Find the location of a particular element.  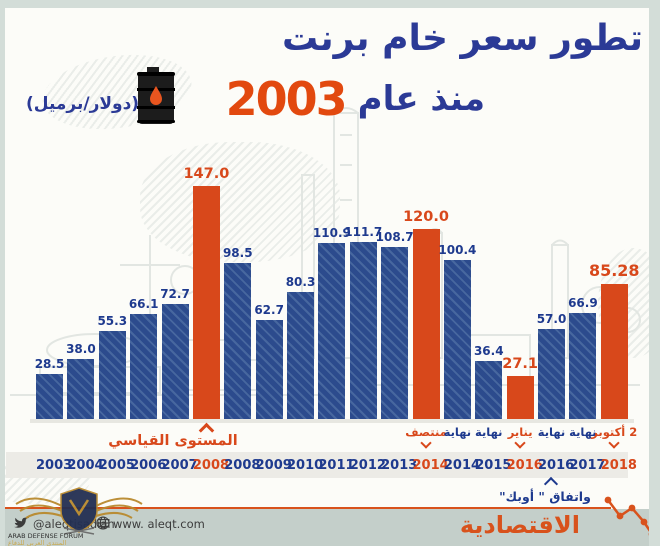

year-label: 2009 is located at coordinates (273, 465).